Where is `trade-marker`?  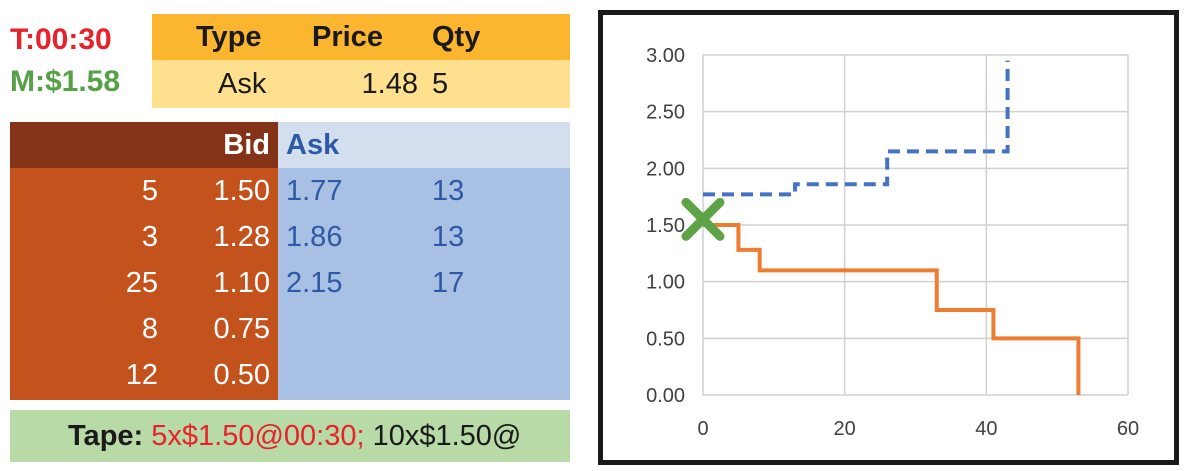
trade-marker is located at coordinates (703, 219).